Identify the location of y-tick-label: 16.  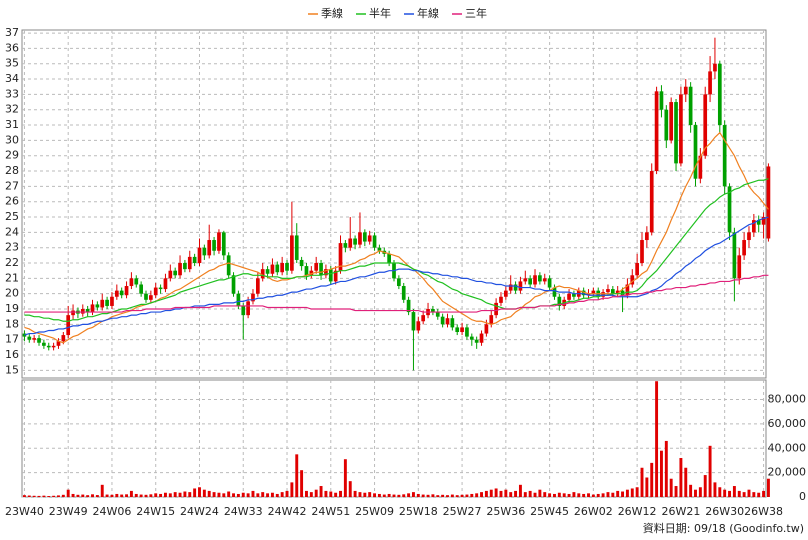
(12, 354).